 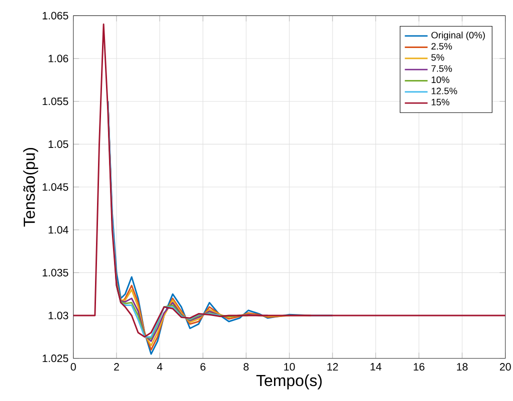 What do you see at coordinates (203, 367) in the screenshot?
I see `x-tick-label: 6` at bounding box center [203, 367].